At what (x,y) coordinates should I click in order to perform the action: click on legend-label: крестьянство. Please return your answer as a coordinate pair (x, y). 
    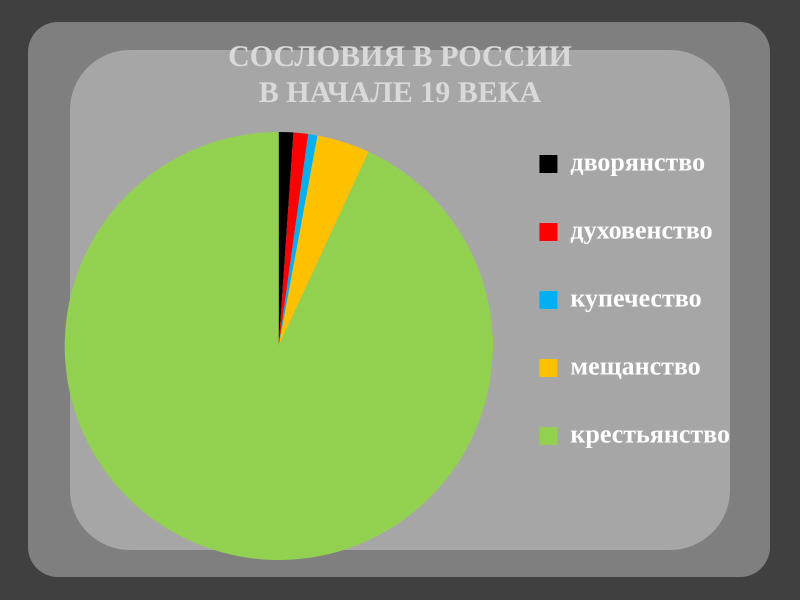
    Looking at the image, I should click on (650, 434).